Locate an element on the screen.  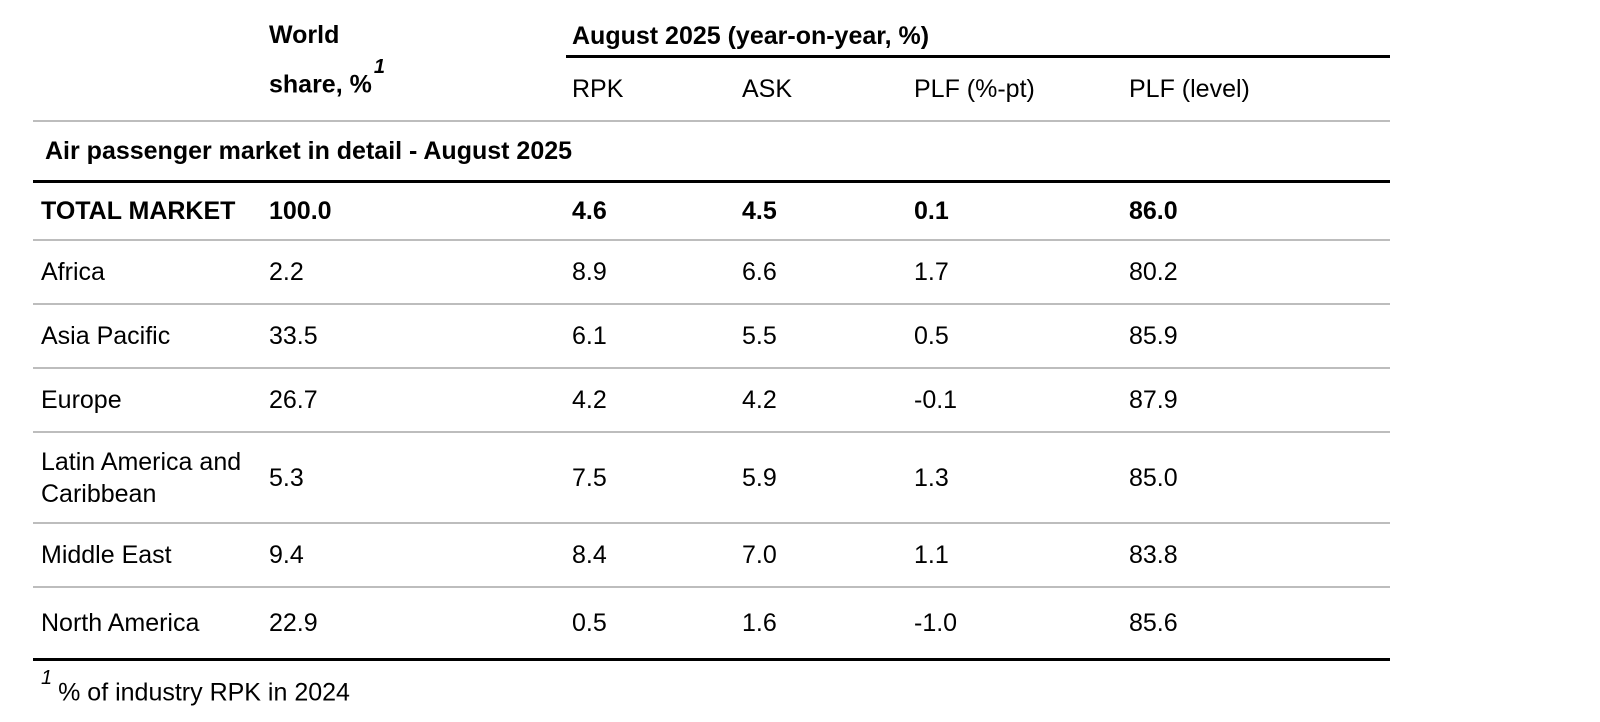
world-share-footnote-marker: 1 is located at coordinates (379, 67).